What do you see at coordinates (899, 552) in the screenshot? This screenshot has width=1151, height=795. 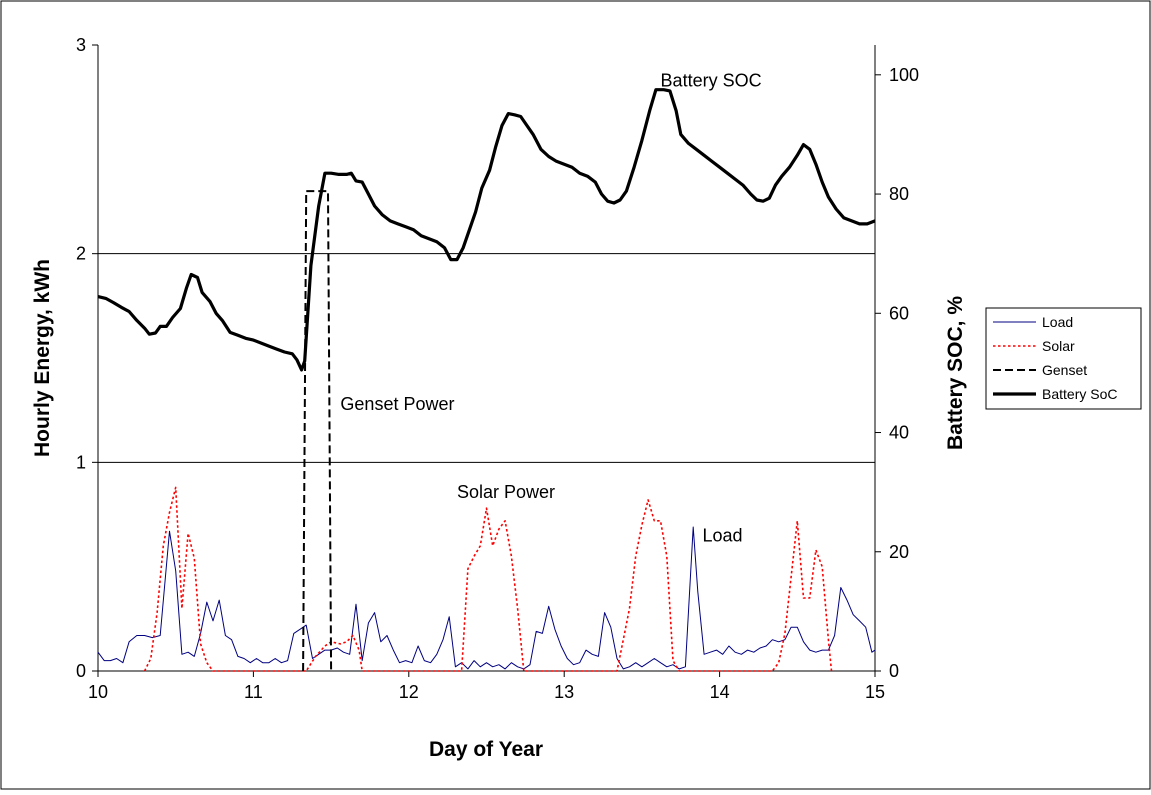 I see `right-y-tick-label: 20` at bounding box center [899, 552].